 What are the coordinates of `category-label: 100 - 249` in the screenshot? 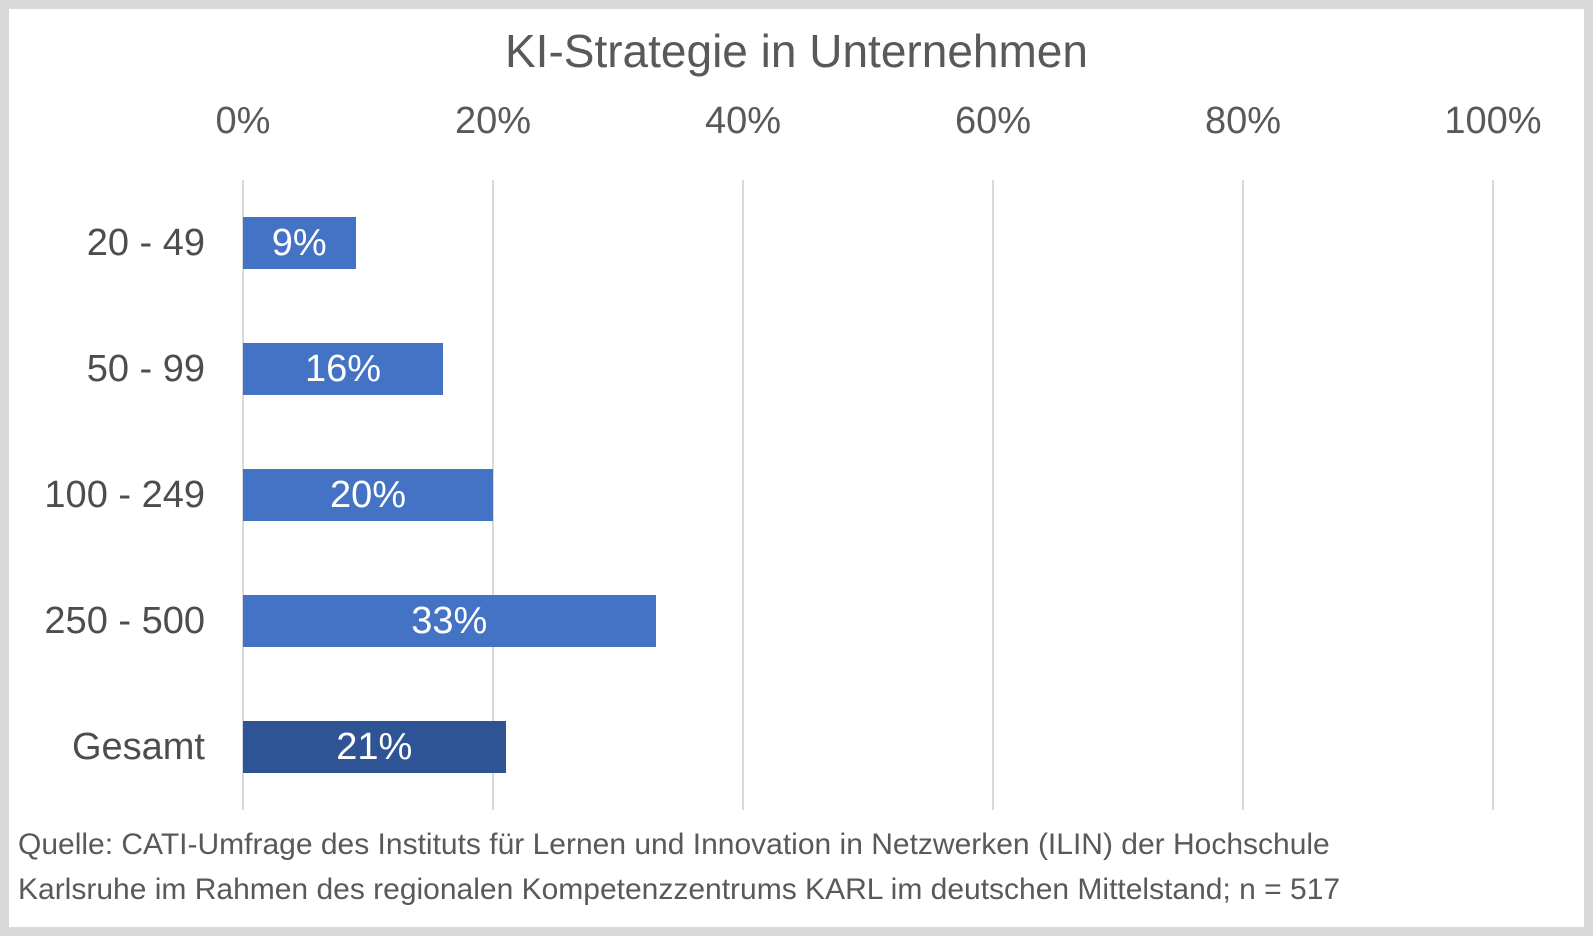 It's located at (124, 495).